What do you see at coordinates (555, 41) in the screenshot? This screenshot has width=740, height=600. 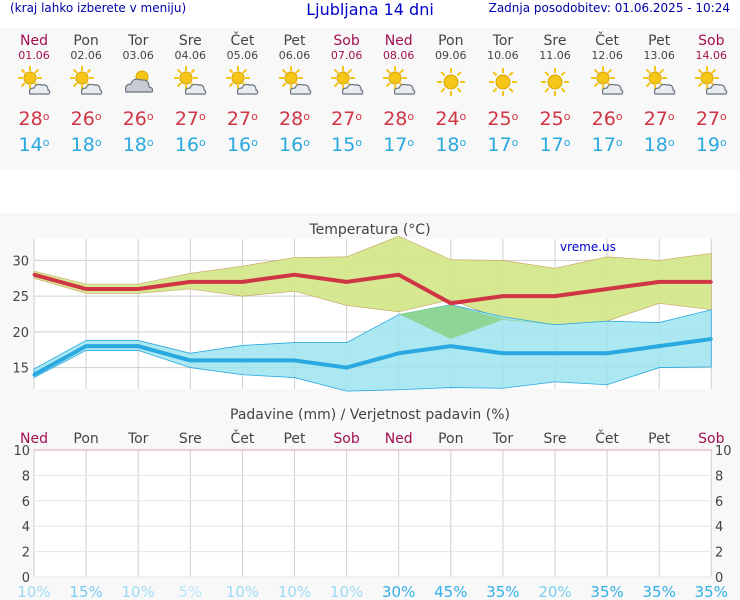 I see `day-name: Sre` at bounding box center [555, 41].